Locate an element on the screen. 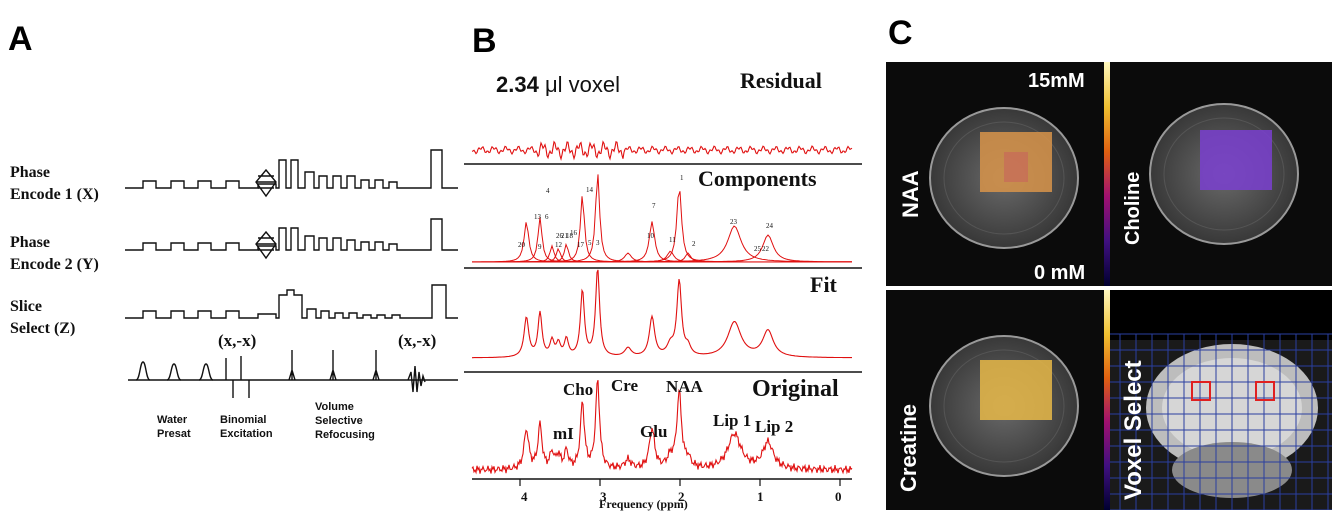 The width and height of the screenshot is (1336, 513). channel-label-line2: Encode 2 (Y) is located at coordinates (54, 264).